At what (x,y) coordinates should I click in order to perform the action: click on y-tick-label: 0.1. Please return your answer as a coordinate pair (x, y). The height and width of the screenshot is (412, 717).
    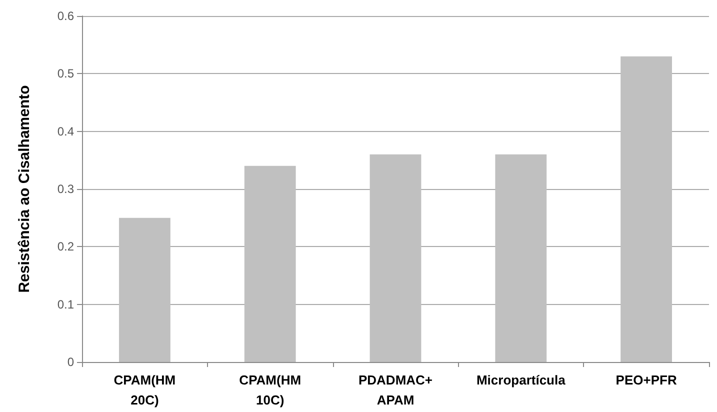
    Looking at the image, I should click on (65, 304).